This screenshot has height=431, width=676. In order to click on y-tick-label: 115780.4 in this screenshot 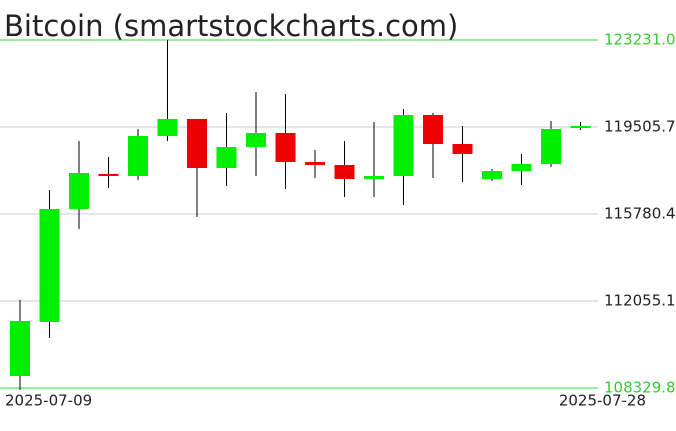, I will do `click(640, 214)`.